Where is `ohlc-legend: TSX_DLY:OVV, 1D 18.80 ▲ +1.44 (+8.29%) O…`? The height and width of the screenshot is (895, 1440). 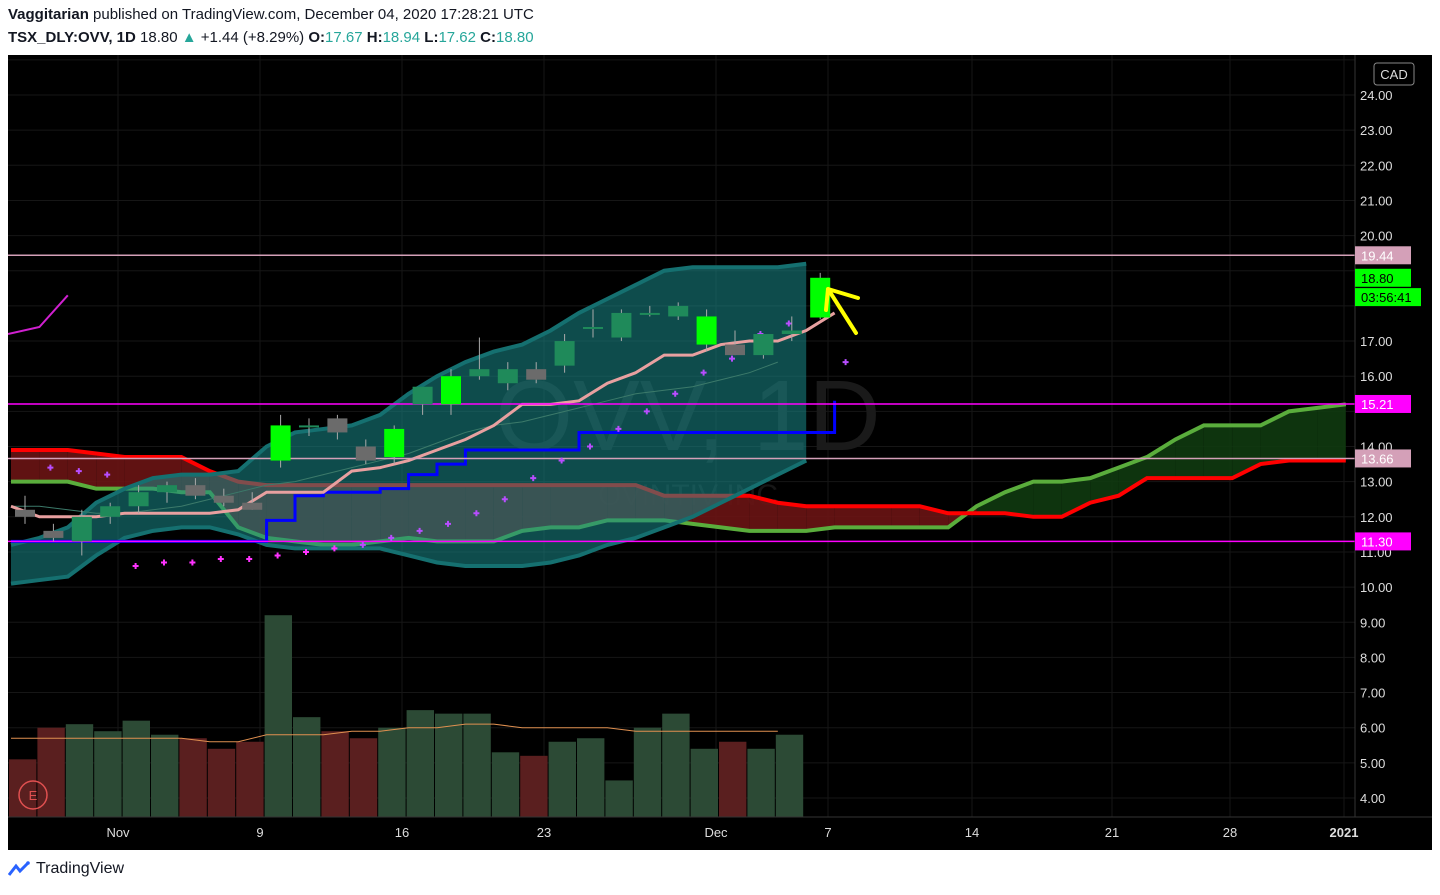 ohlc-legend: TSX_DLY:OVV, 1D 18.80 ▲ +1.44 (+8.29%) O… is located at coordinates (271, 37).